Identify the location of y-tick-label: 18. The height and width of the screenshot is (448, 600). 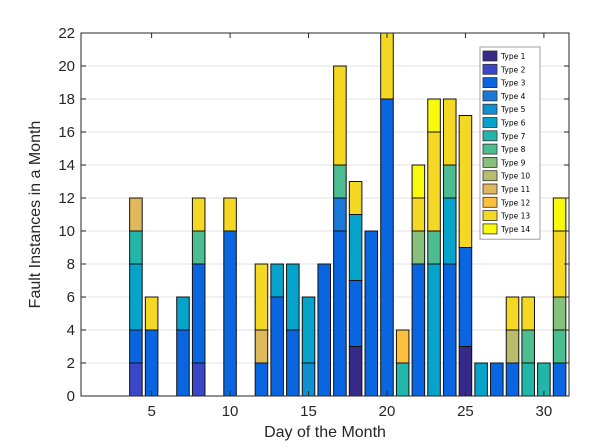
(66, 99).